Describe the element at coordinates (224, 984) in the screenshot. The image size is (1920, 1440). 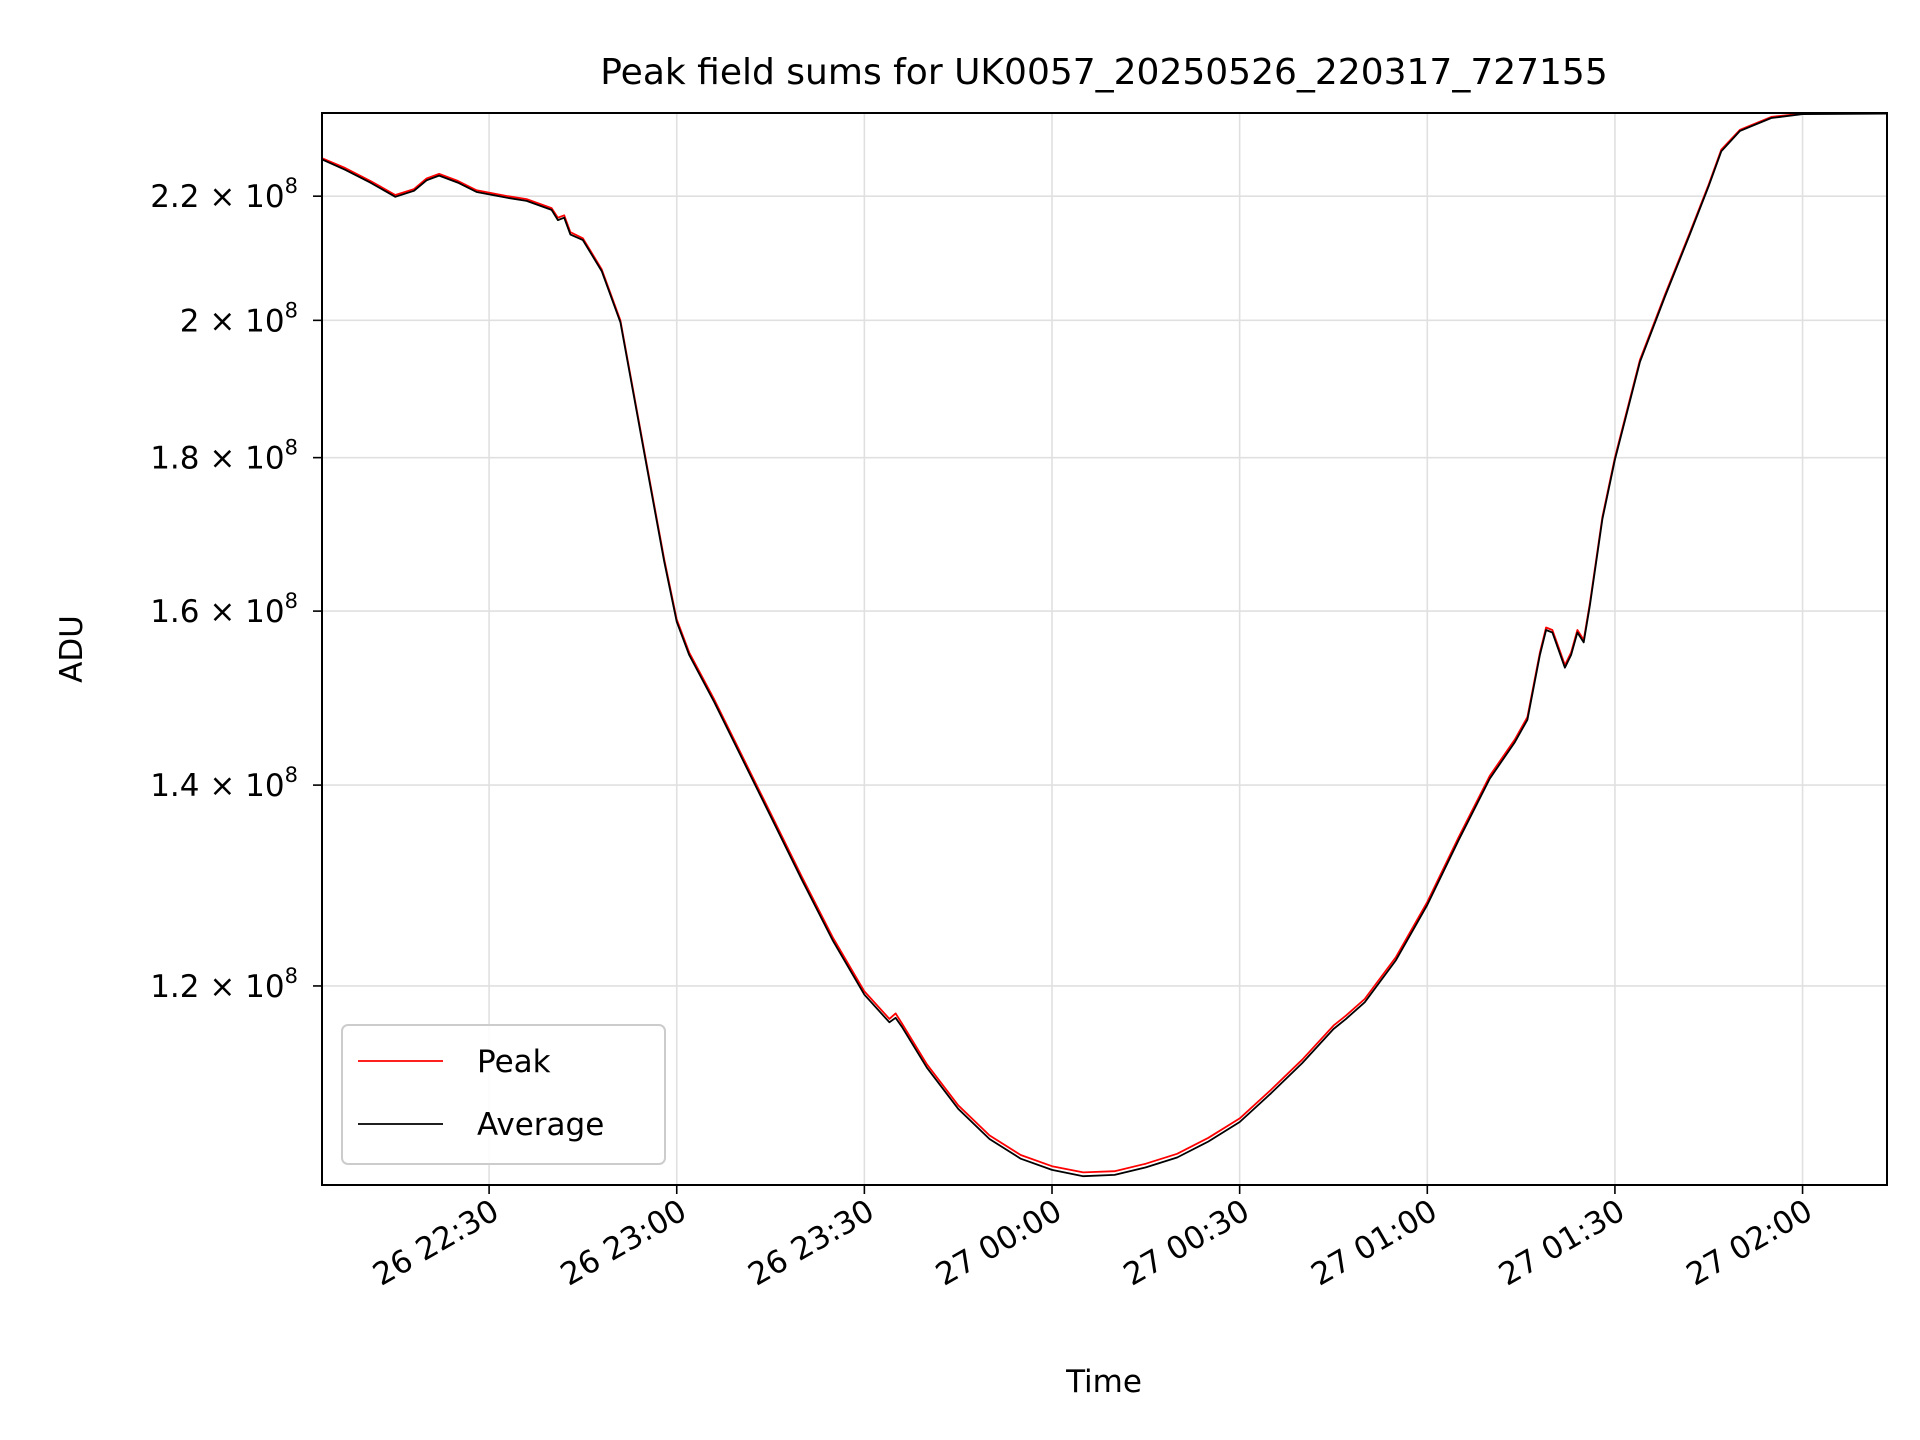
I see `y-tick-label: 1.2 × 108` at that location.